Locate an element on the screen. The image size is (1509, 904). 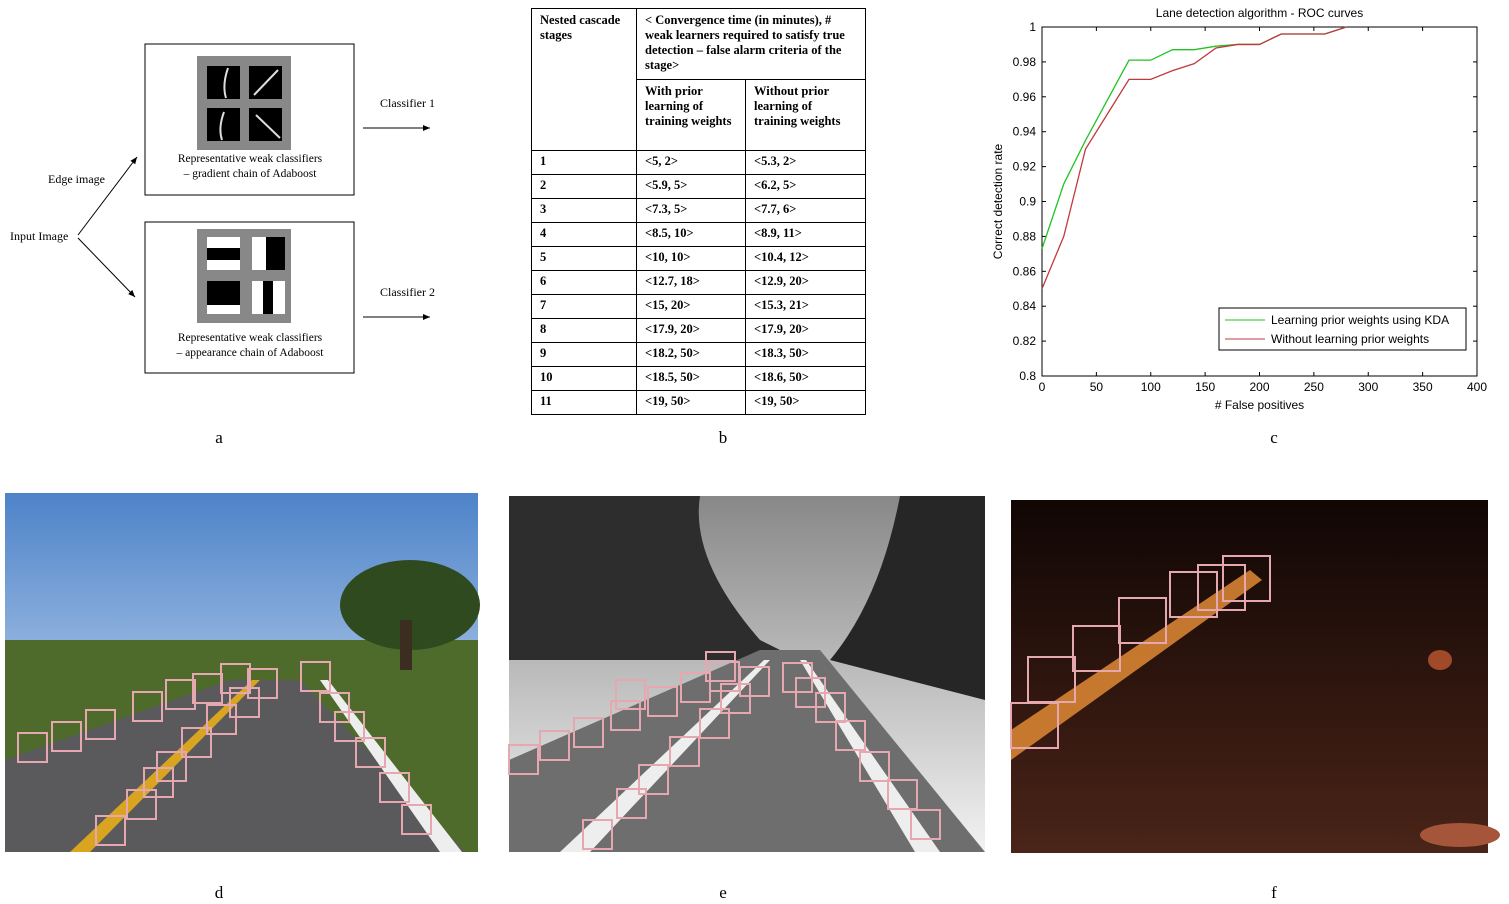
cell: <18.3, 50> is located at coordinates (805, 354).